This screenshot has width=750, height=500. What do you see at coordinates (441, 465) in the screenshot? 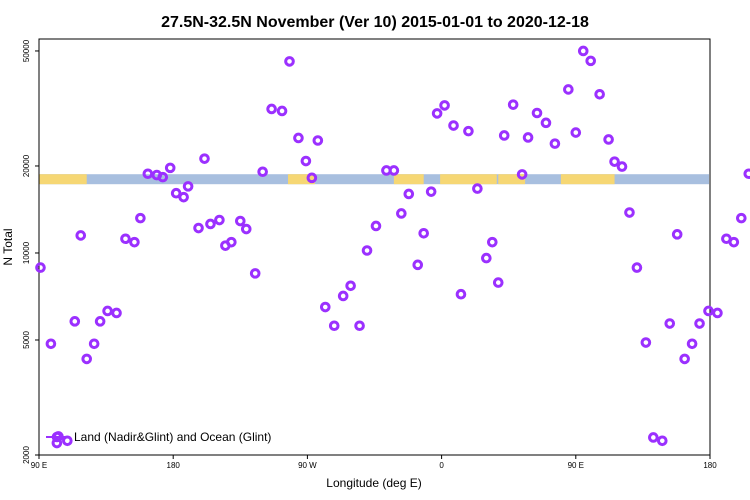
I see `x-tick-label: 0` at bounding box center [441, 465].